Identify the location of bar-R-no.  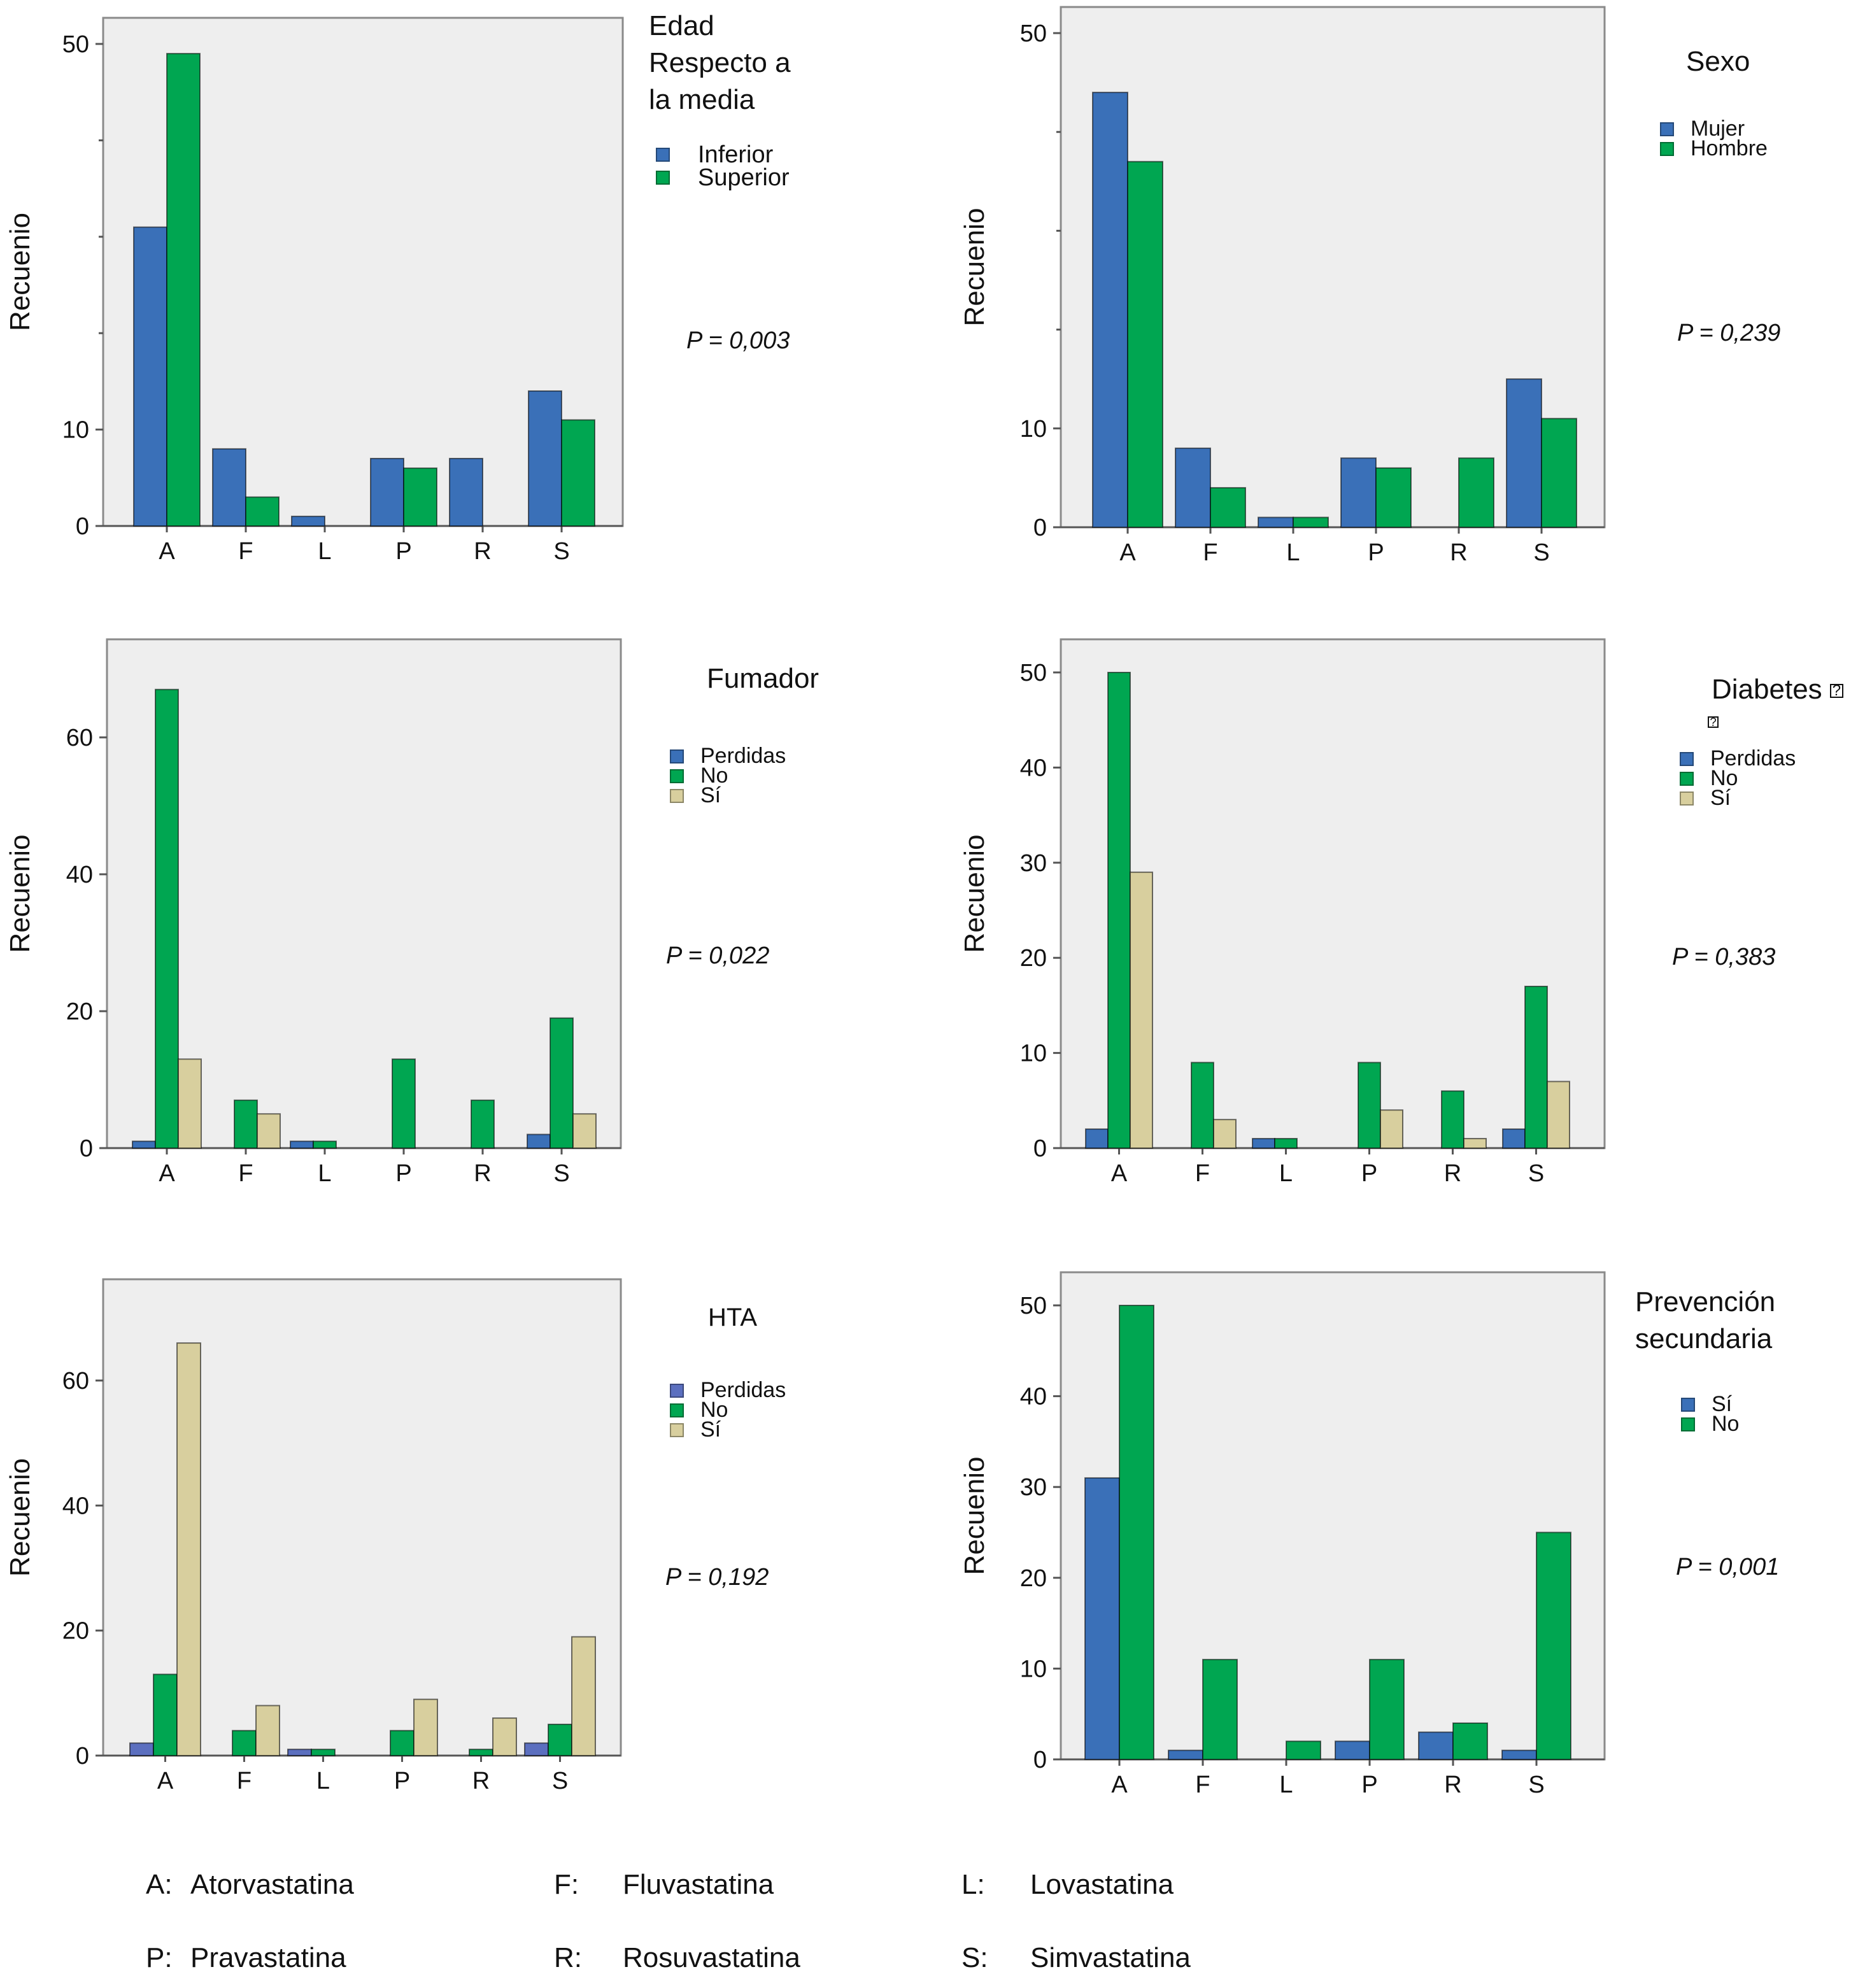
(1452, 1119).